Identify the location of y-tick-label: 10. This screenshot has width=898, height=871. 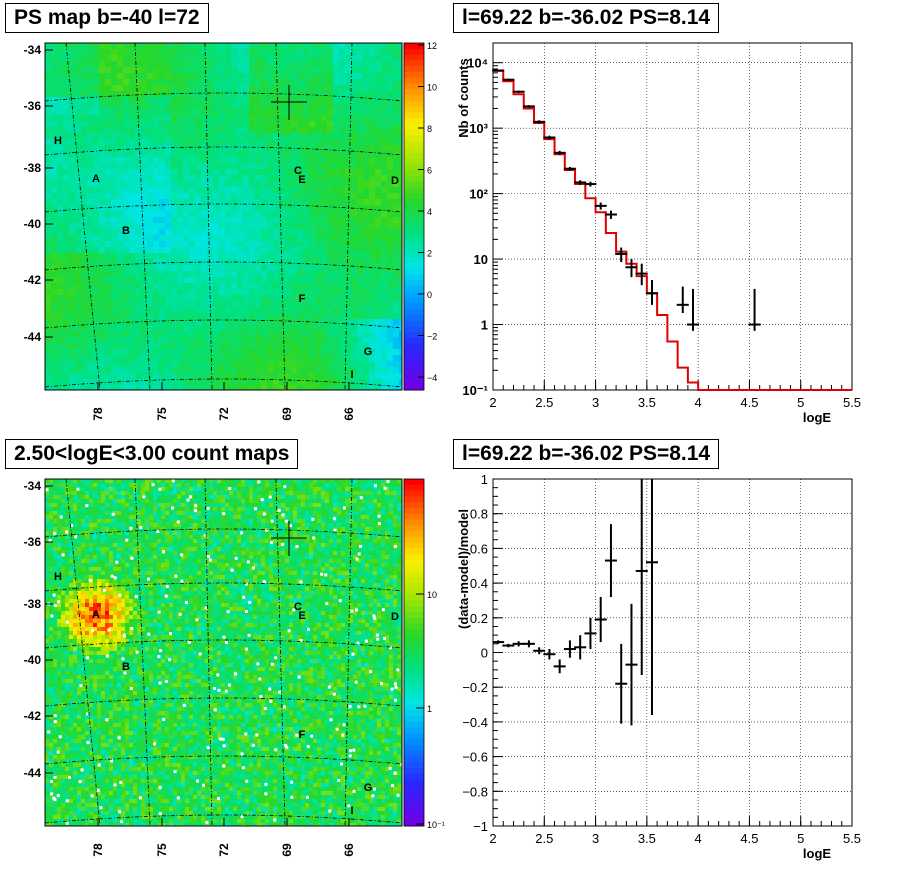
(481, 259).